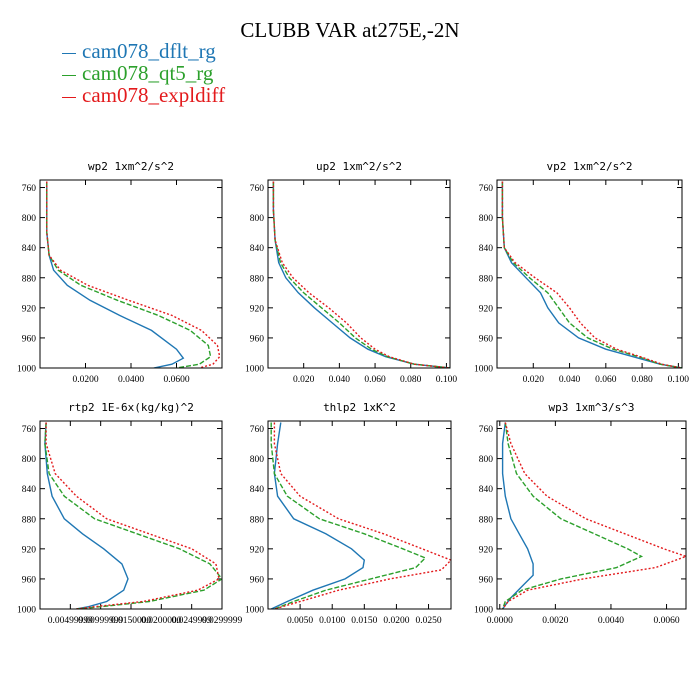 The image size is (700, 700). I want to click on subplot-title: up2 1xm^2/s^2, so click(359, 166).